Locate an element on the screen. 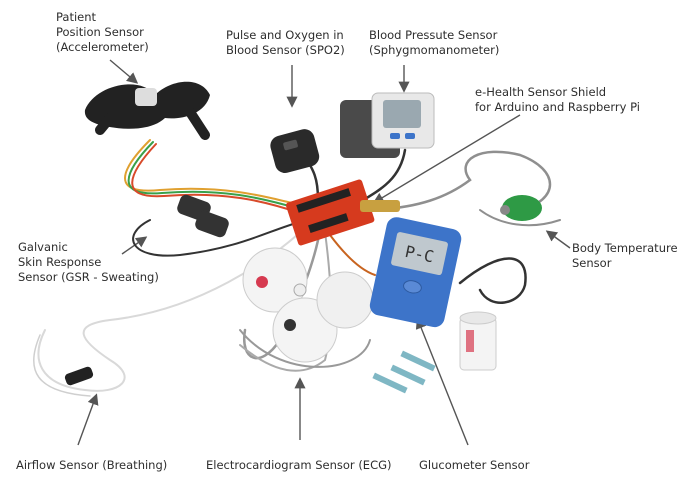  temperature-probe is located at coordinates (521, 208).